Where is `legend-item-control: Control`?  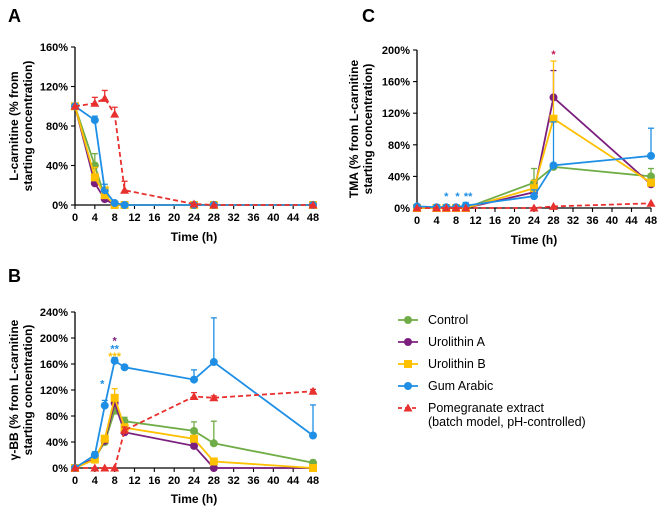
legend-item-control: Control is located at coordinates (433, 320).